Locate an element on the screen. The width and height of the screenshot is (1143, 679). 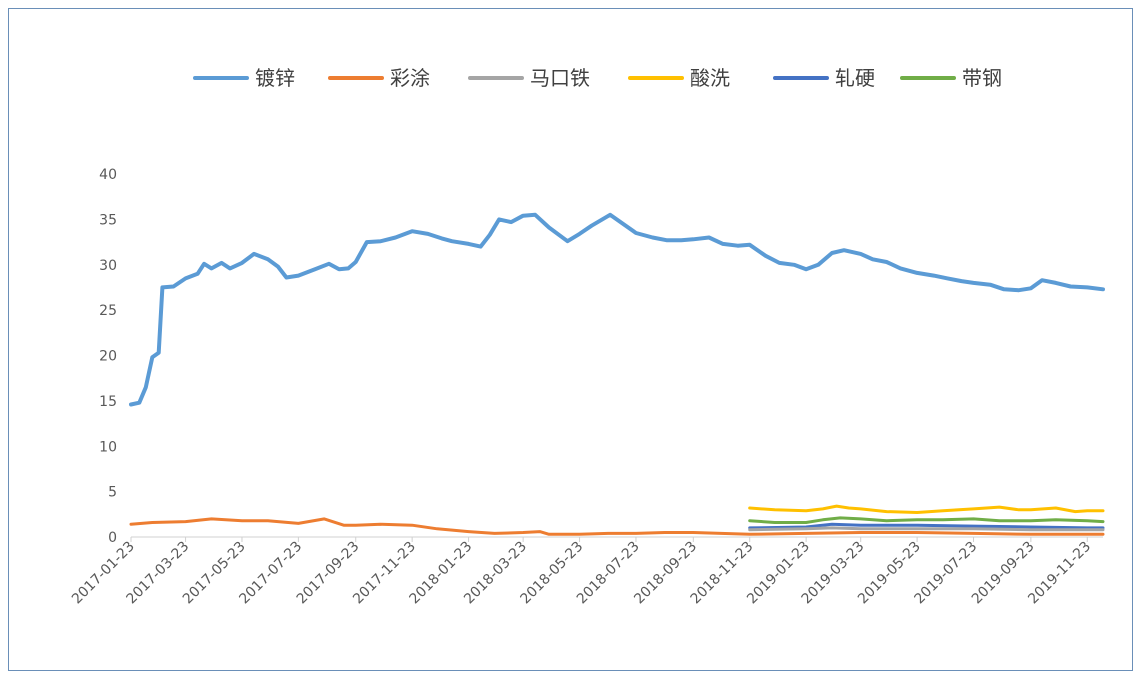
y-tick-label: 0 is located at coordinates (112, 538).